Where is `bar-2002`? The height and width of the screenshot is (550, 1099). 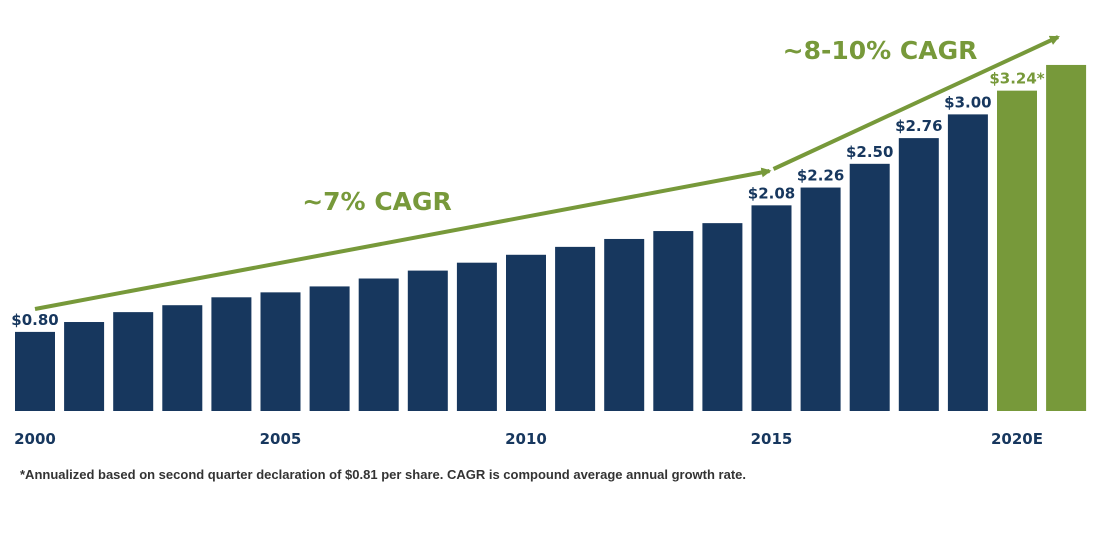
bar-2002 is located at coordinates (133, 361).